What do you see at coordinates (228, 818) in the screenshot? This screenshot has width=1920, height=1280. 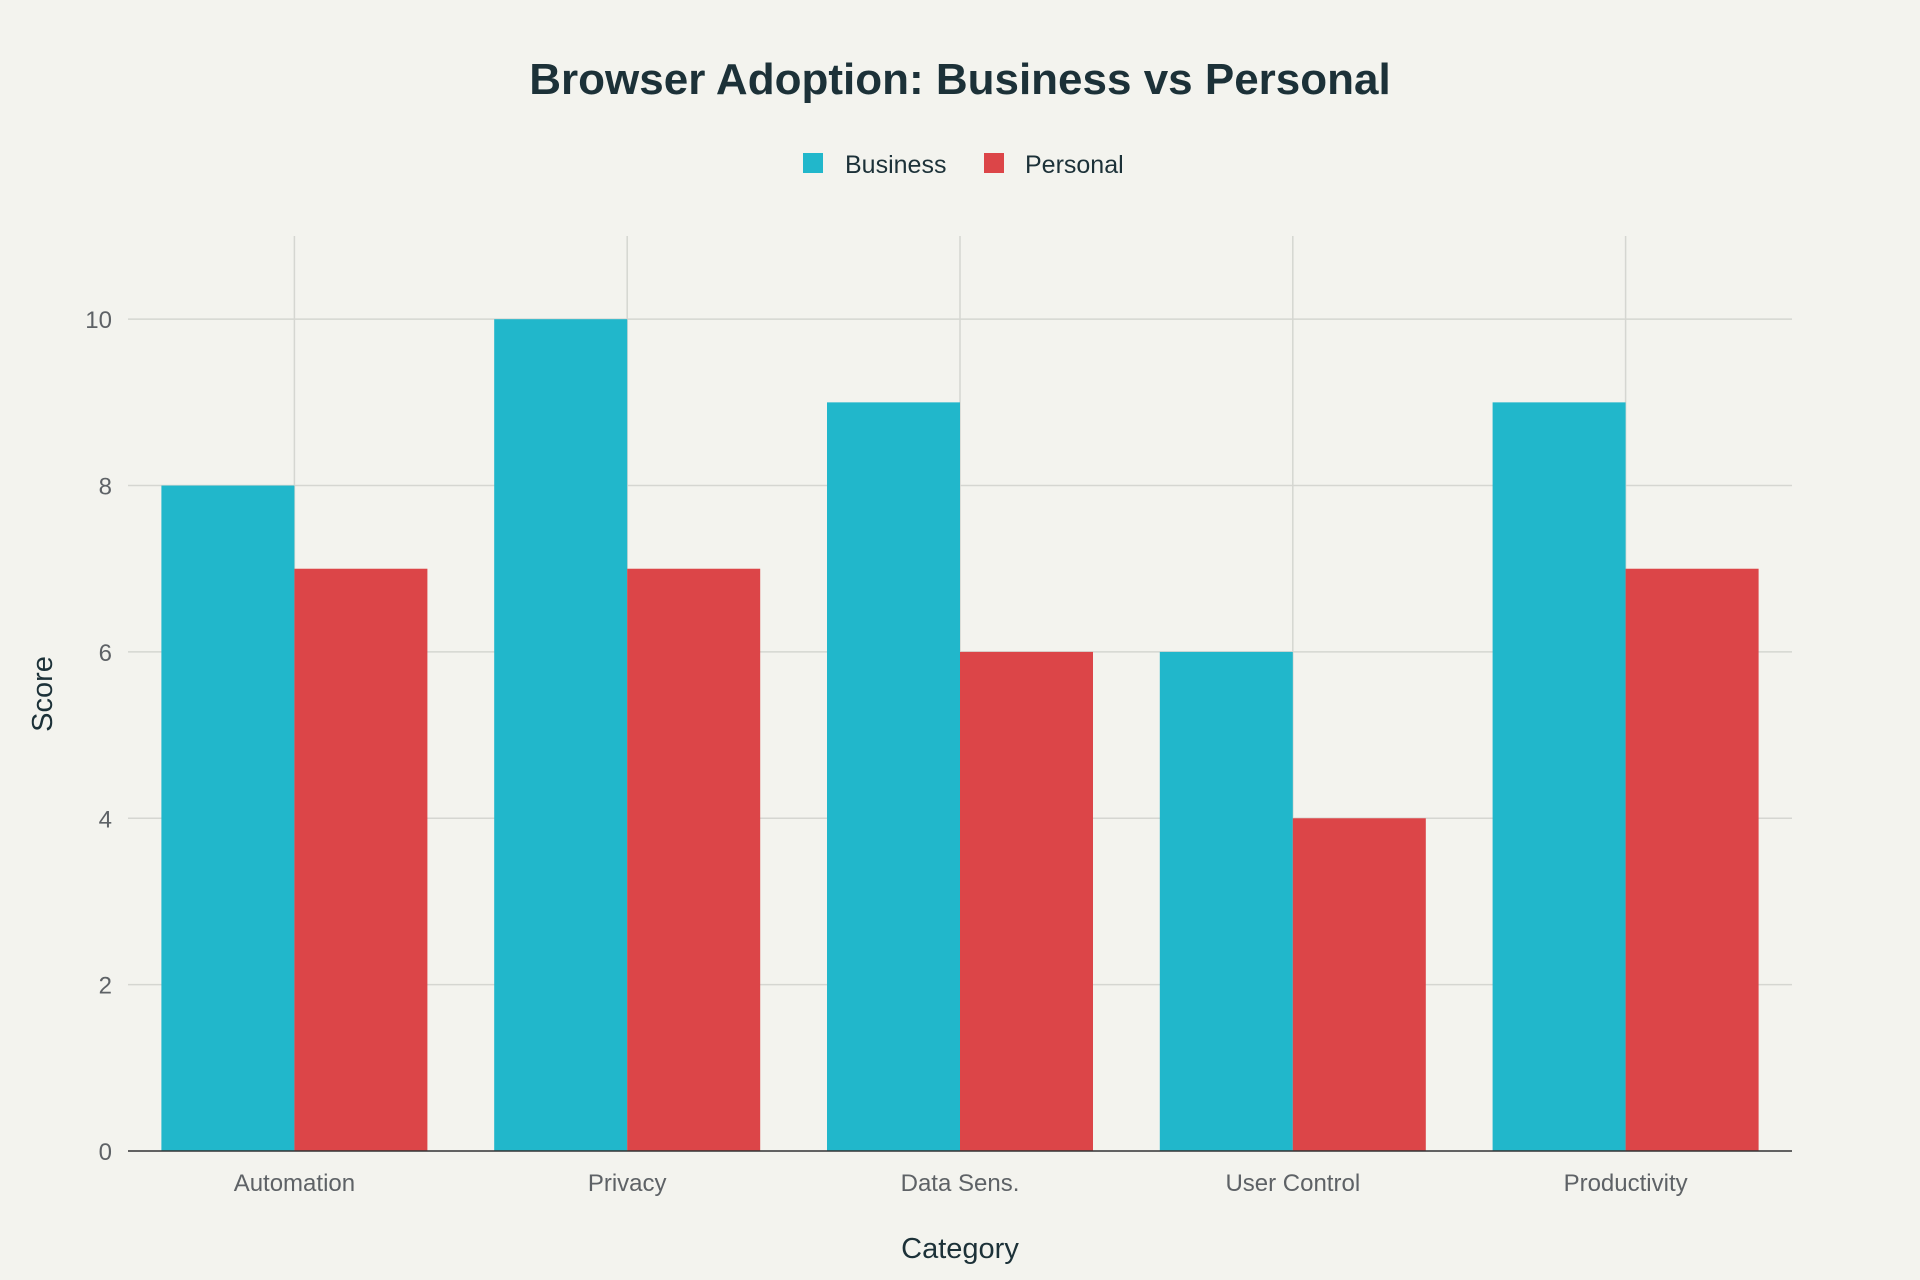 I see `bar-business-automation` at bounding box center [228, 818].